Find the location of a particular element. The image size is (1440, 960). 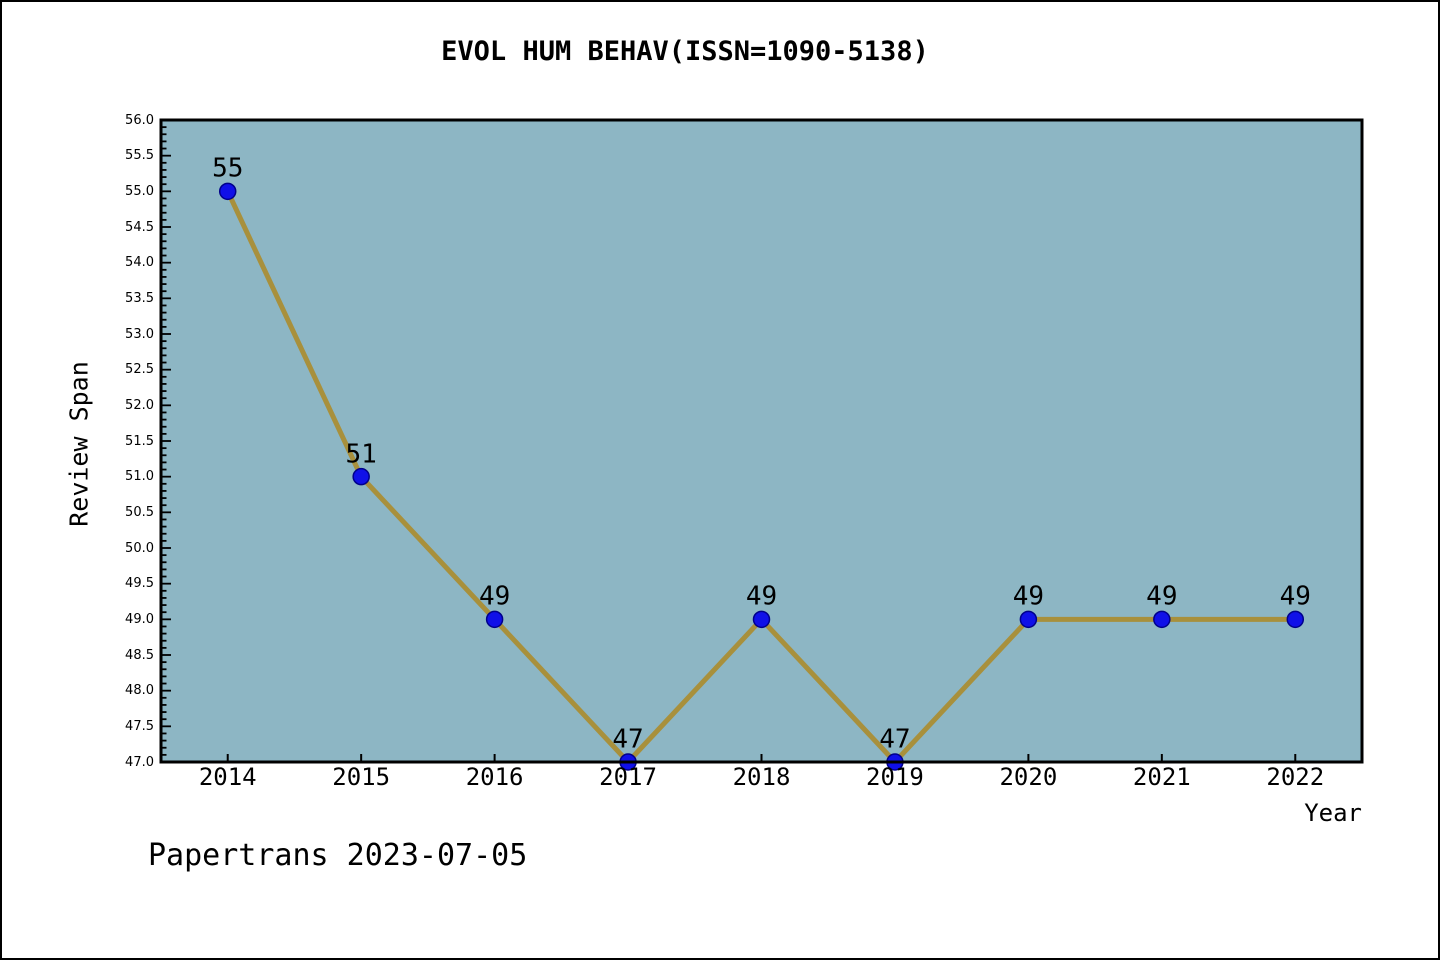

watermark-text: Papertrans 2023-07-05 is located at coordinates (338, 855).